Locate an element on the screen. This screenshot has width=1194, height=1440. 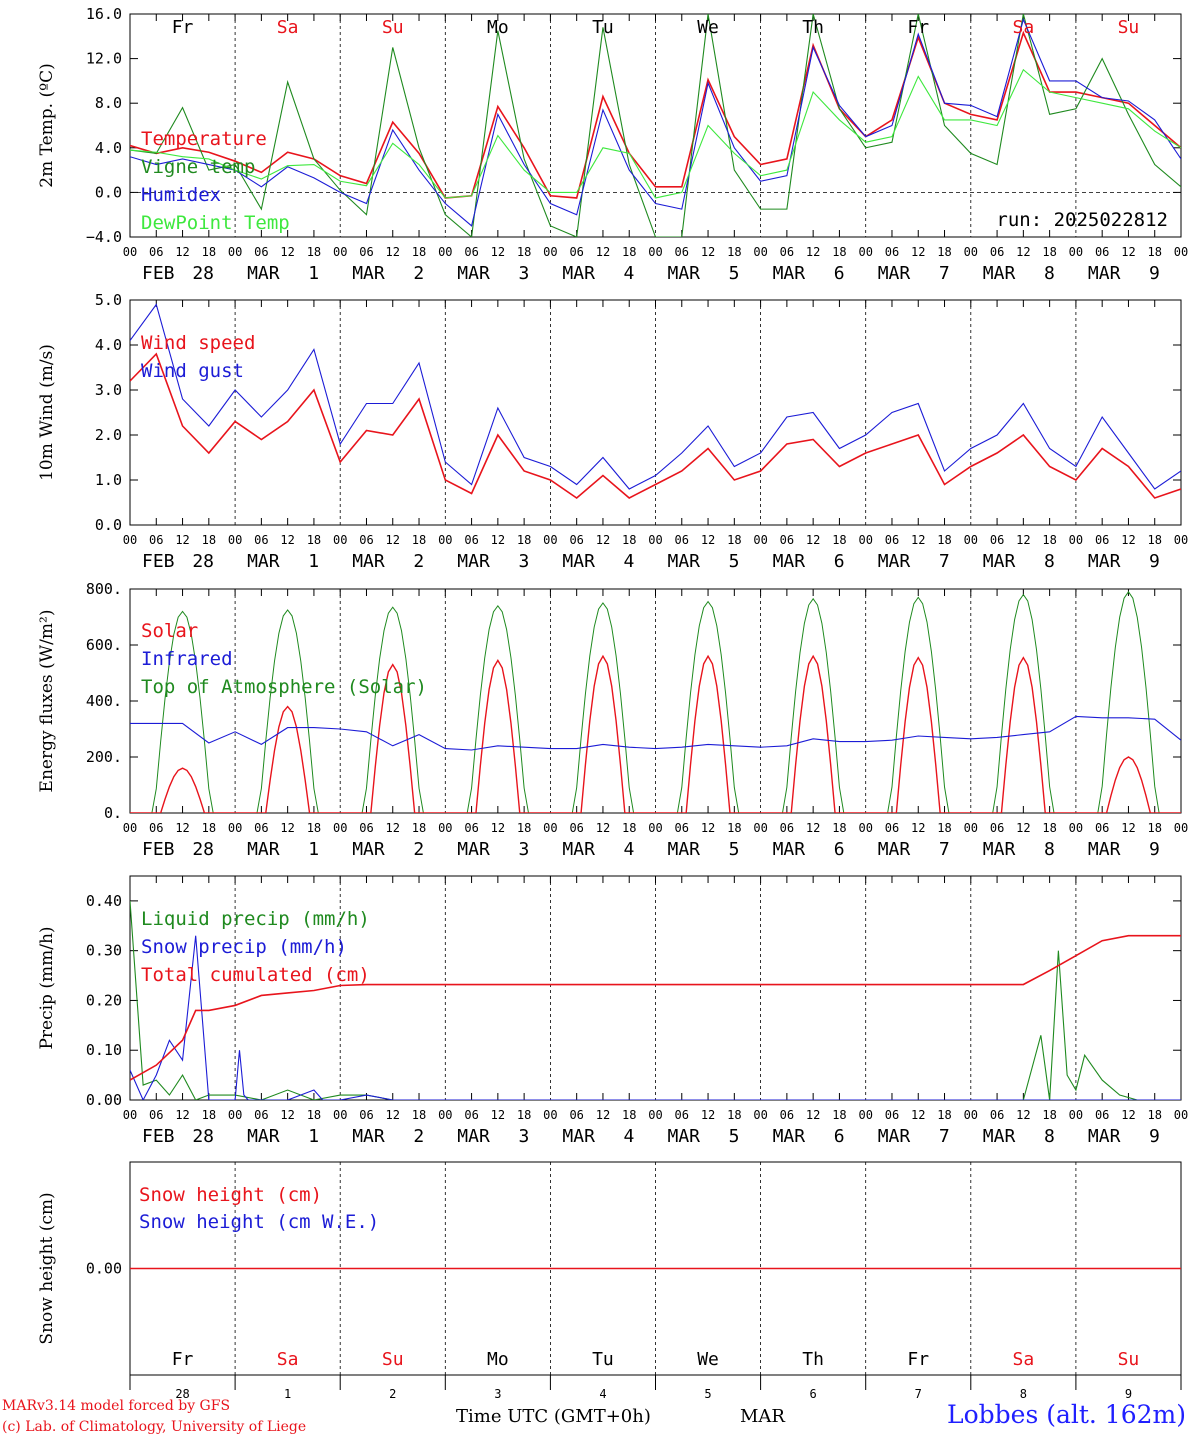
y-tick-label: 600. is located at coordinates (104, 645).